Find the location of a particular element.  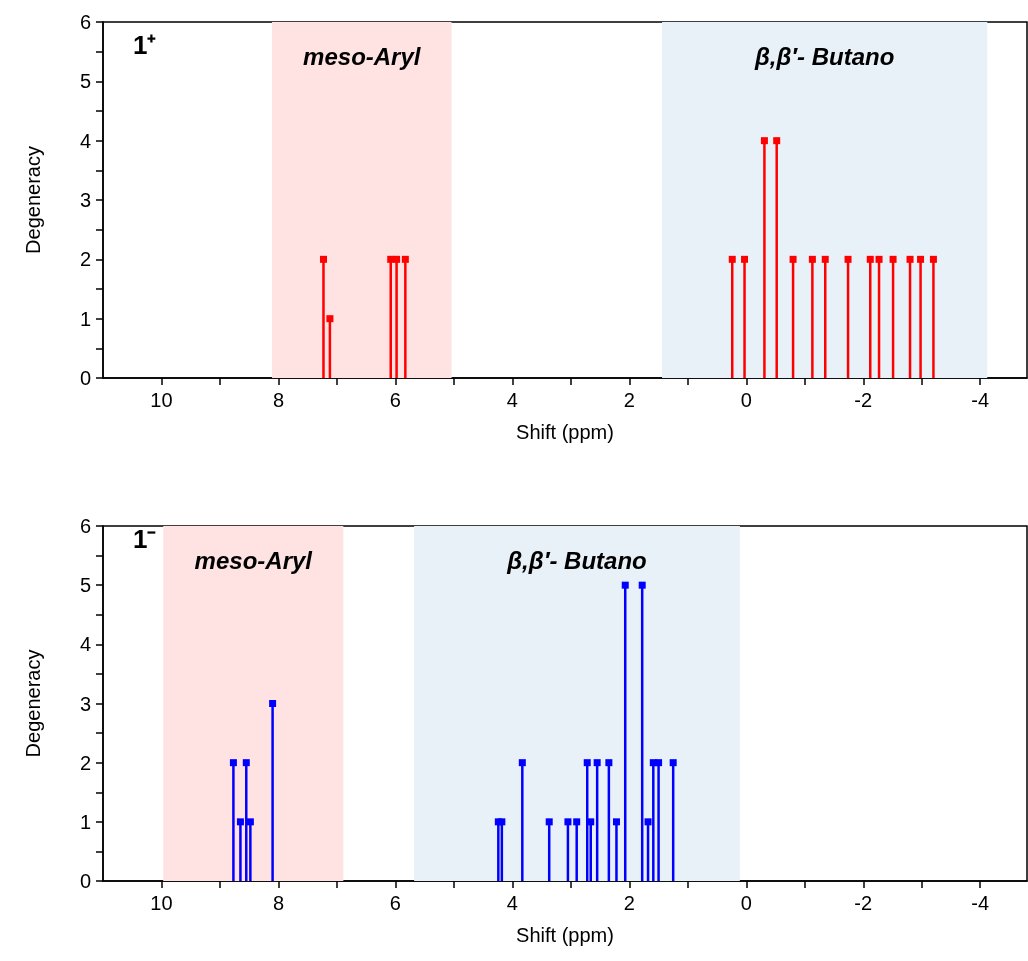

annotation: 1⁺ is located at coordinates (145, 45).